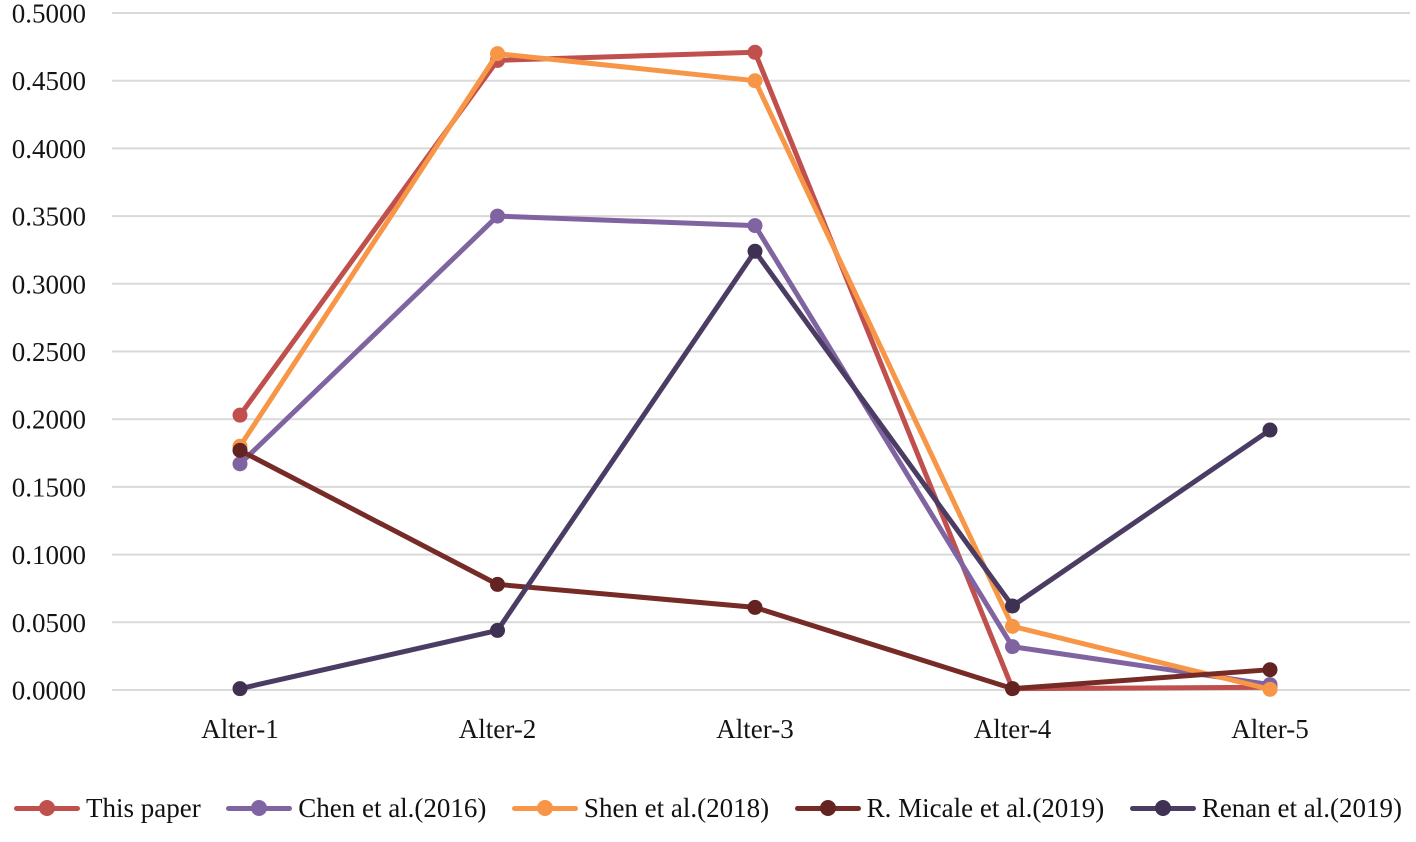 The width and height of the screenshot is (1416, 842). What do you see at coordinates (49, 217) in the screenshot?
I see `y-axis-tick-label: 0.3500` at bounding box center [49, 217].